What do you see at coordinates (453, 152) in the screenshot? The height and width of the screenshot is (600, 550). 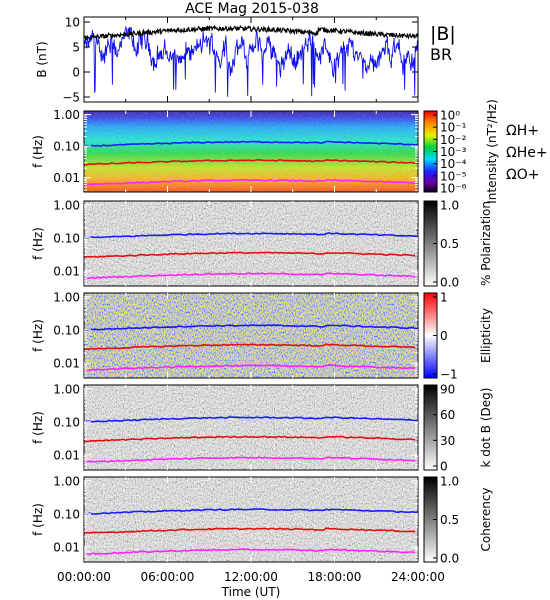 I see `colorbar-tick-label: 10⁻³` at bounding box center [453, 152].